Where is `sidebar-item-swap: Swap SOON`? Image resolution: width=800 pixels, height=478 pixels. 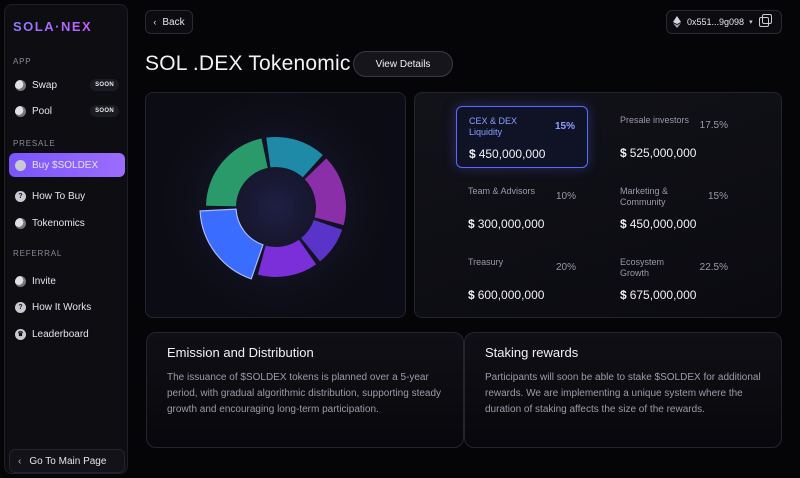
sidebar-item-swap: Swap SOON is located at coordinates (67, 85).